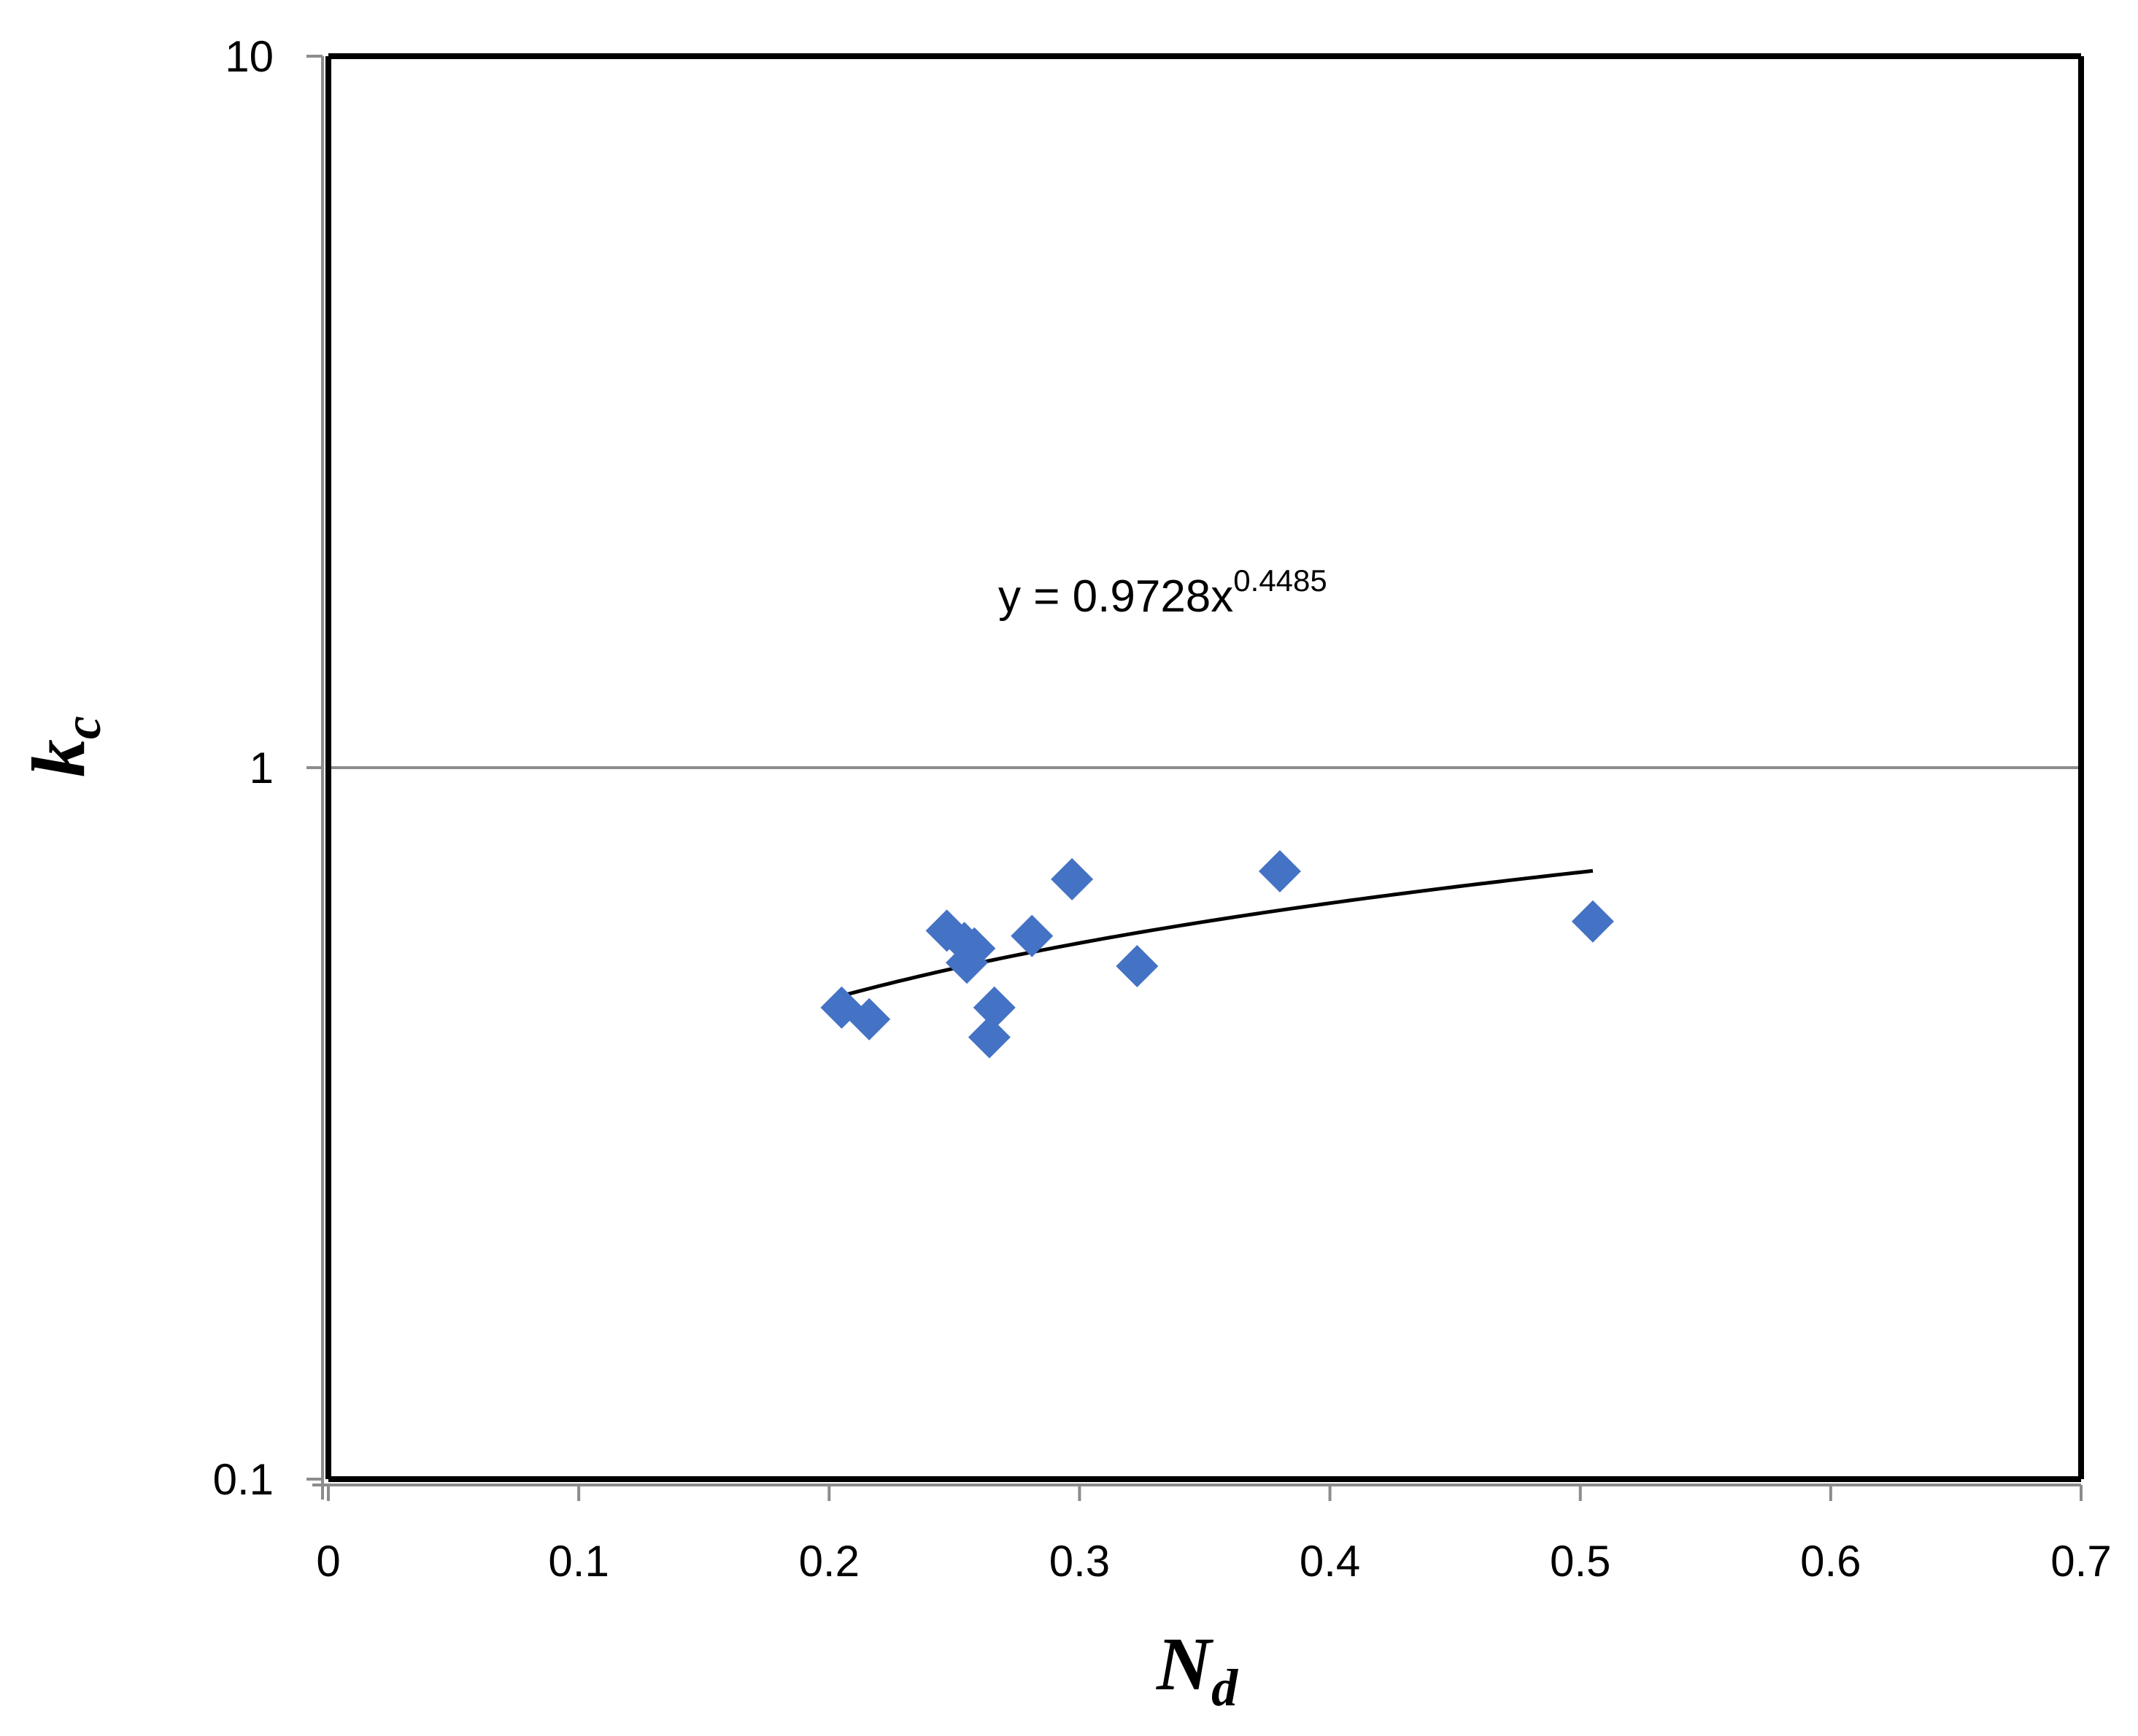  What do you see at coordinates (262, 768) in the screenshot?
I see `y-tick-label: 1` at bounding box center [262, 768].